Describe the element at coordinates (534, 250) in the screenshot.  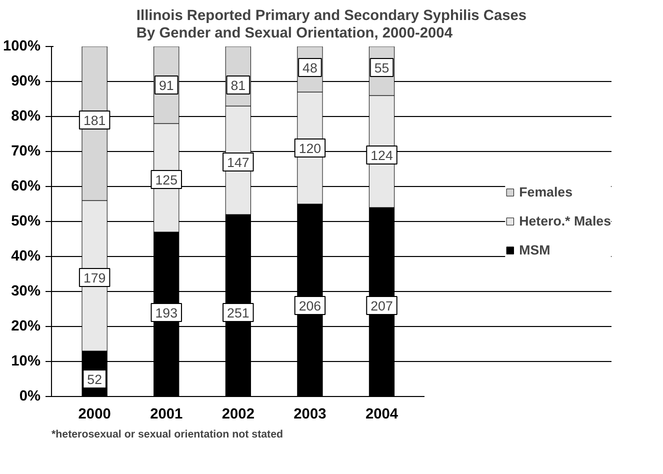
I see `legend-label: MSM` at that location.